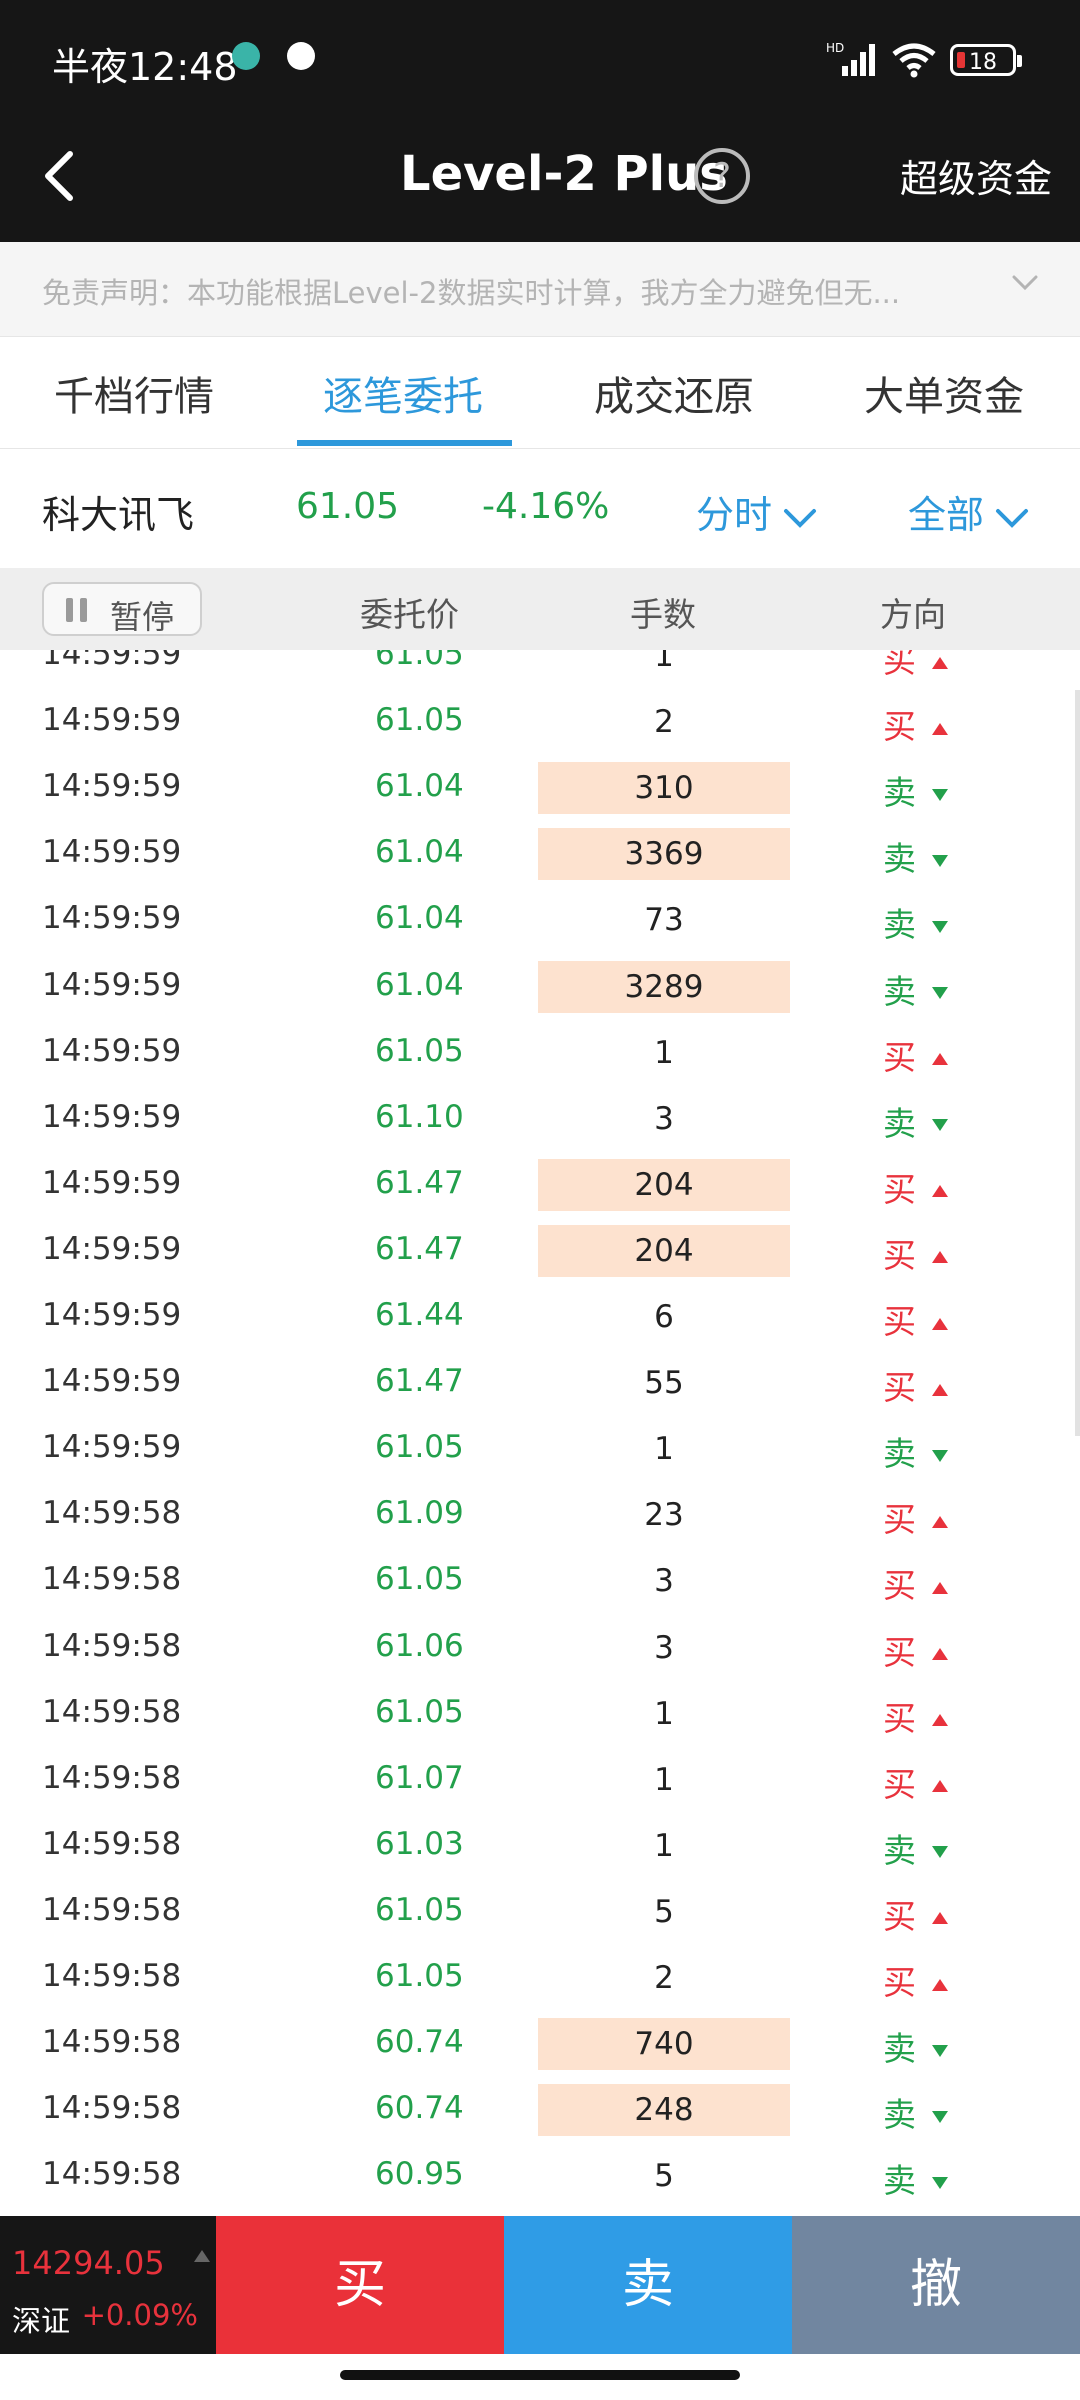  What do you see at coordinates (134, 397) in the screenshot?
I see `tab-order-book: 千档行情` at bounding box center [134, 397].